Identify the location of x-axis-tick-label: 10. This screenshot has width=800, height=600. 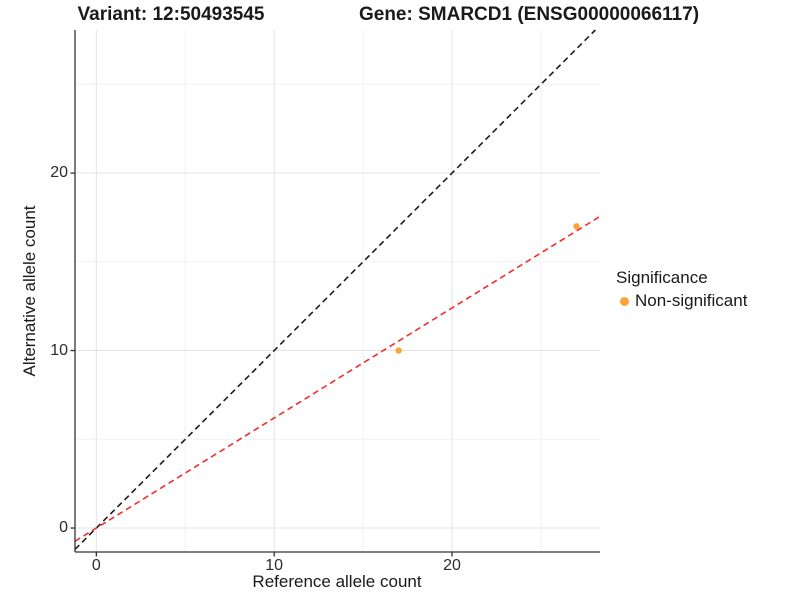
(274, 565).